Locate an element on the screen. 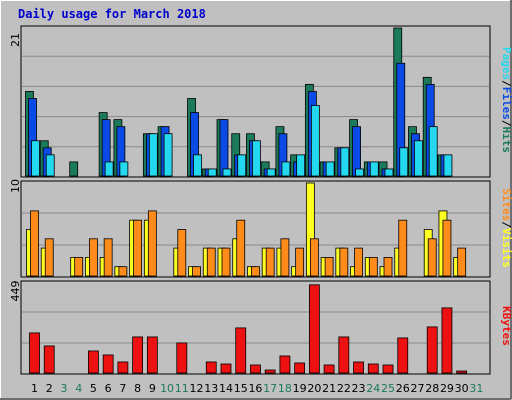 The image size is (512, 400). files-bar is located at coordinates (224, 148).